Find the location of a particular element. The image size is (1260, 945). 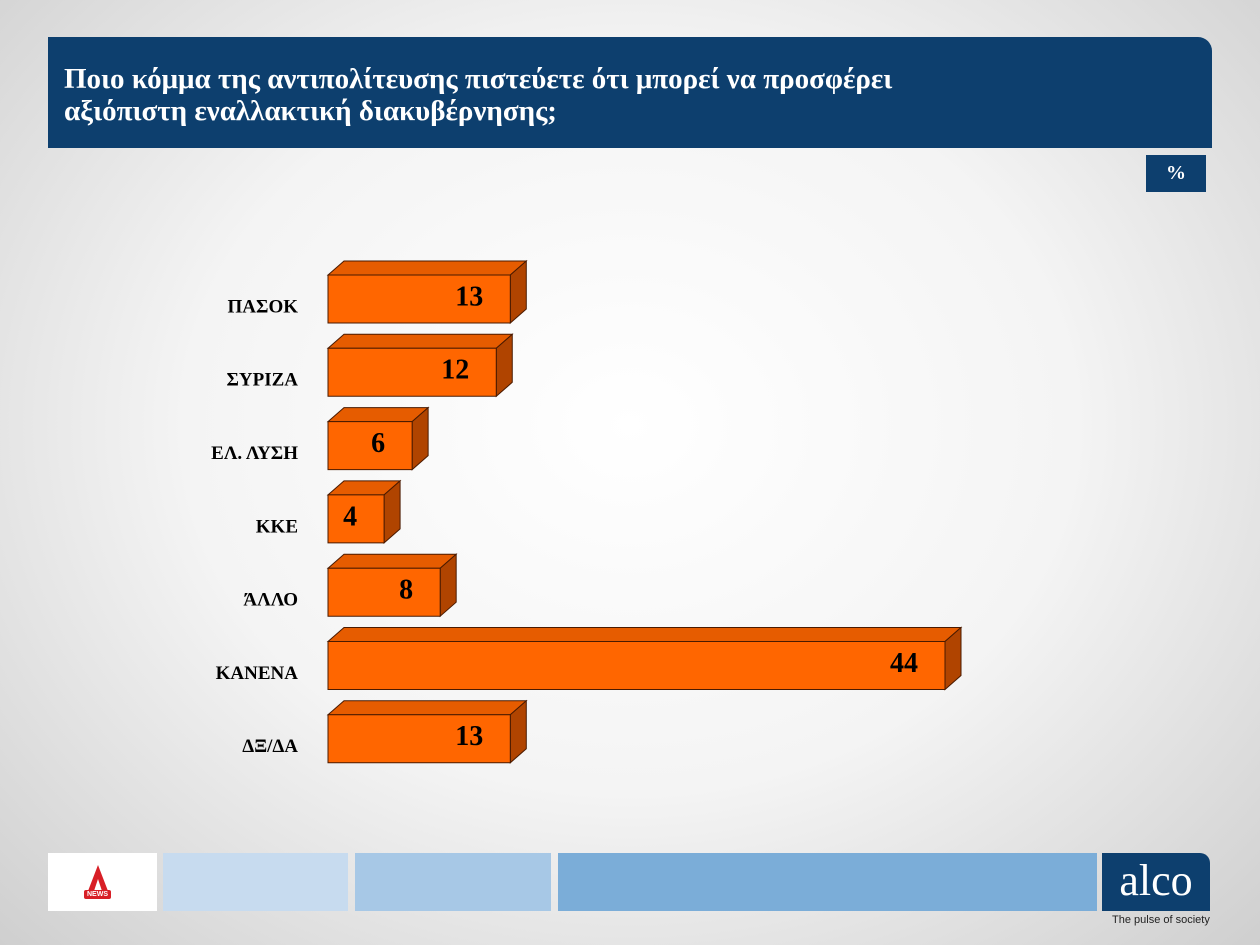

alpha-logo is located at coordinates (98, 878).